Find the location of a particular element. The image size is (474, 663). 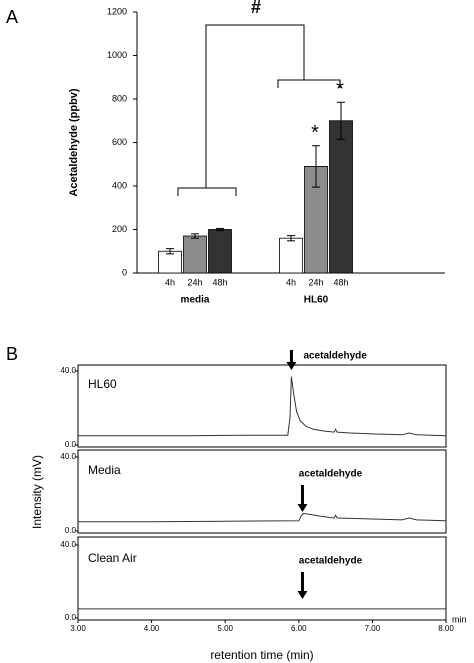

y-axis-label: Acetaldehyde (ppbv) is located at coordinates (74, 142).